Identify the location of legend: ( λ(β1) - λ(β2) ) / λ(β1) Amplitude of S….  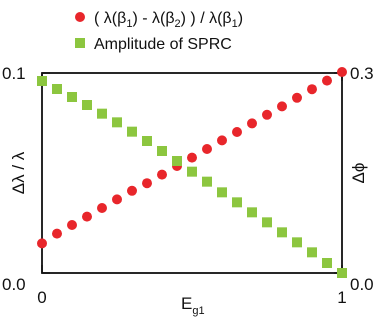
(159, 31).